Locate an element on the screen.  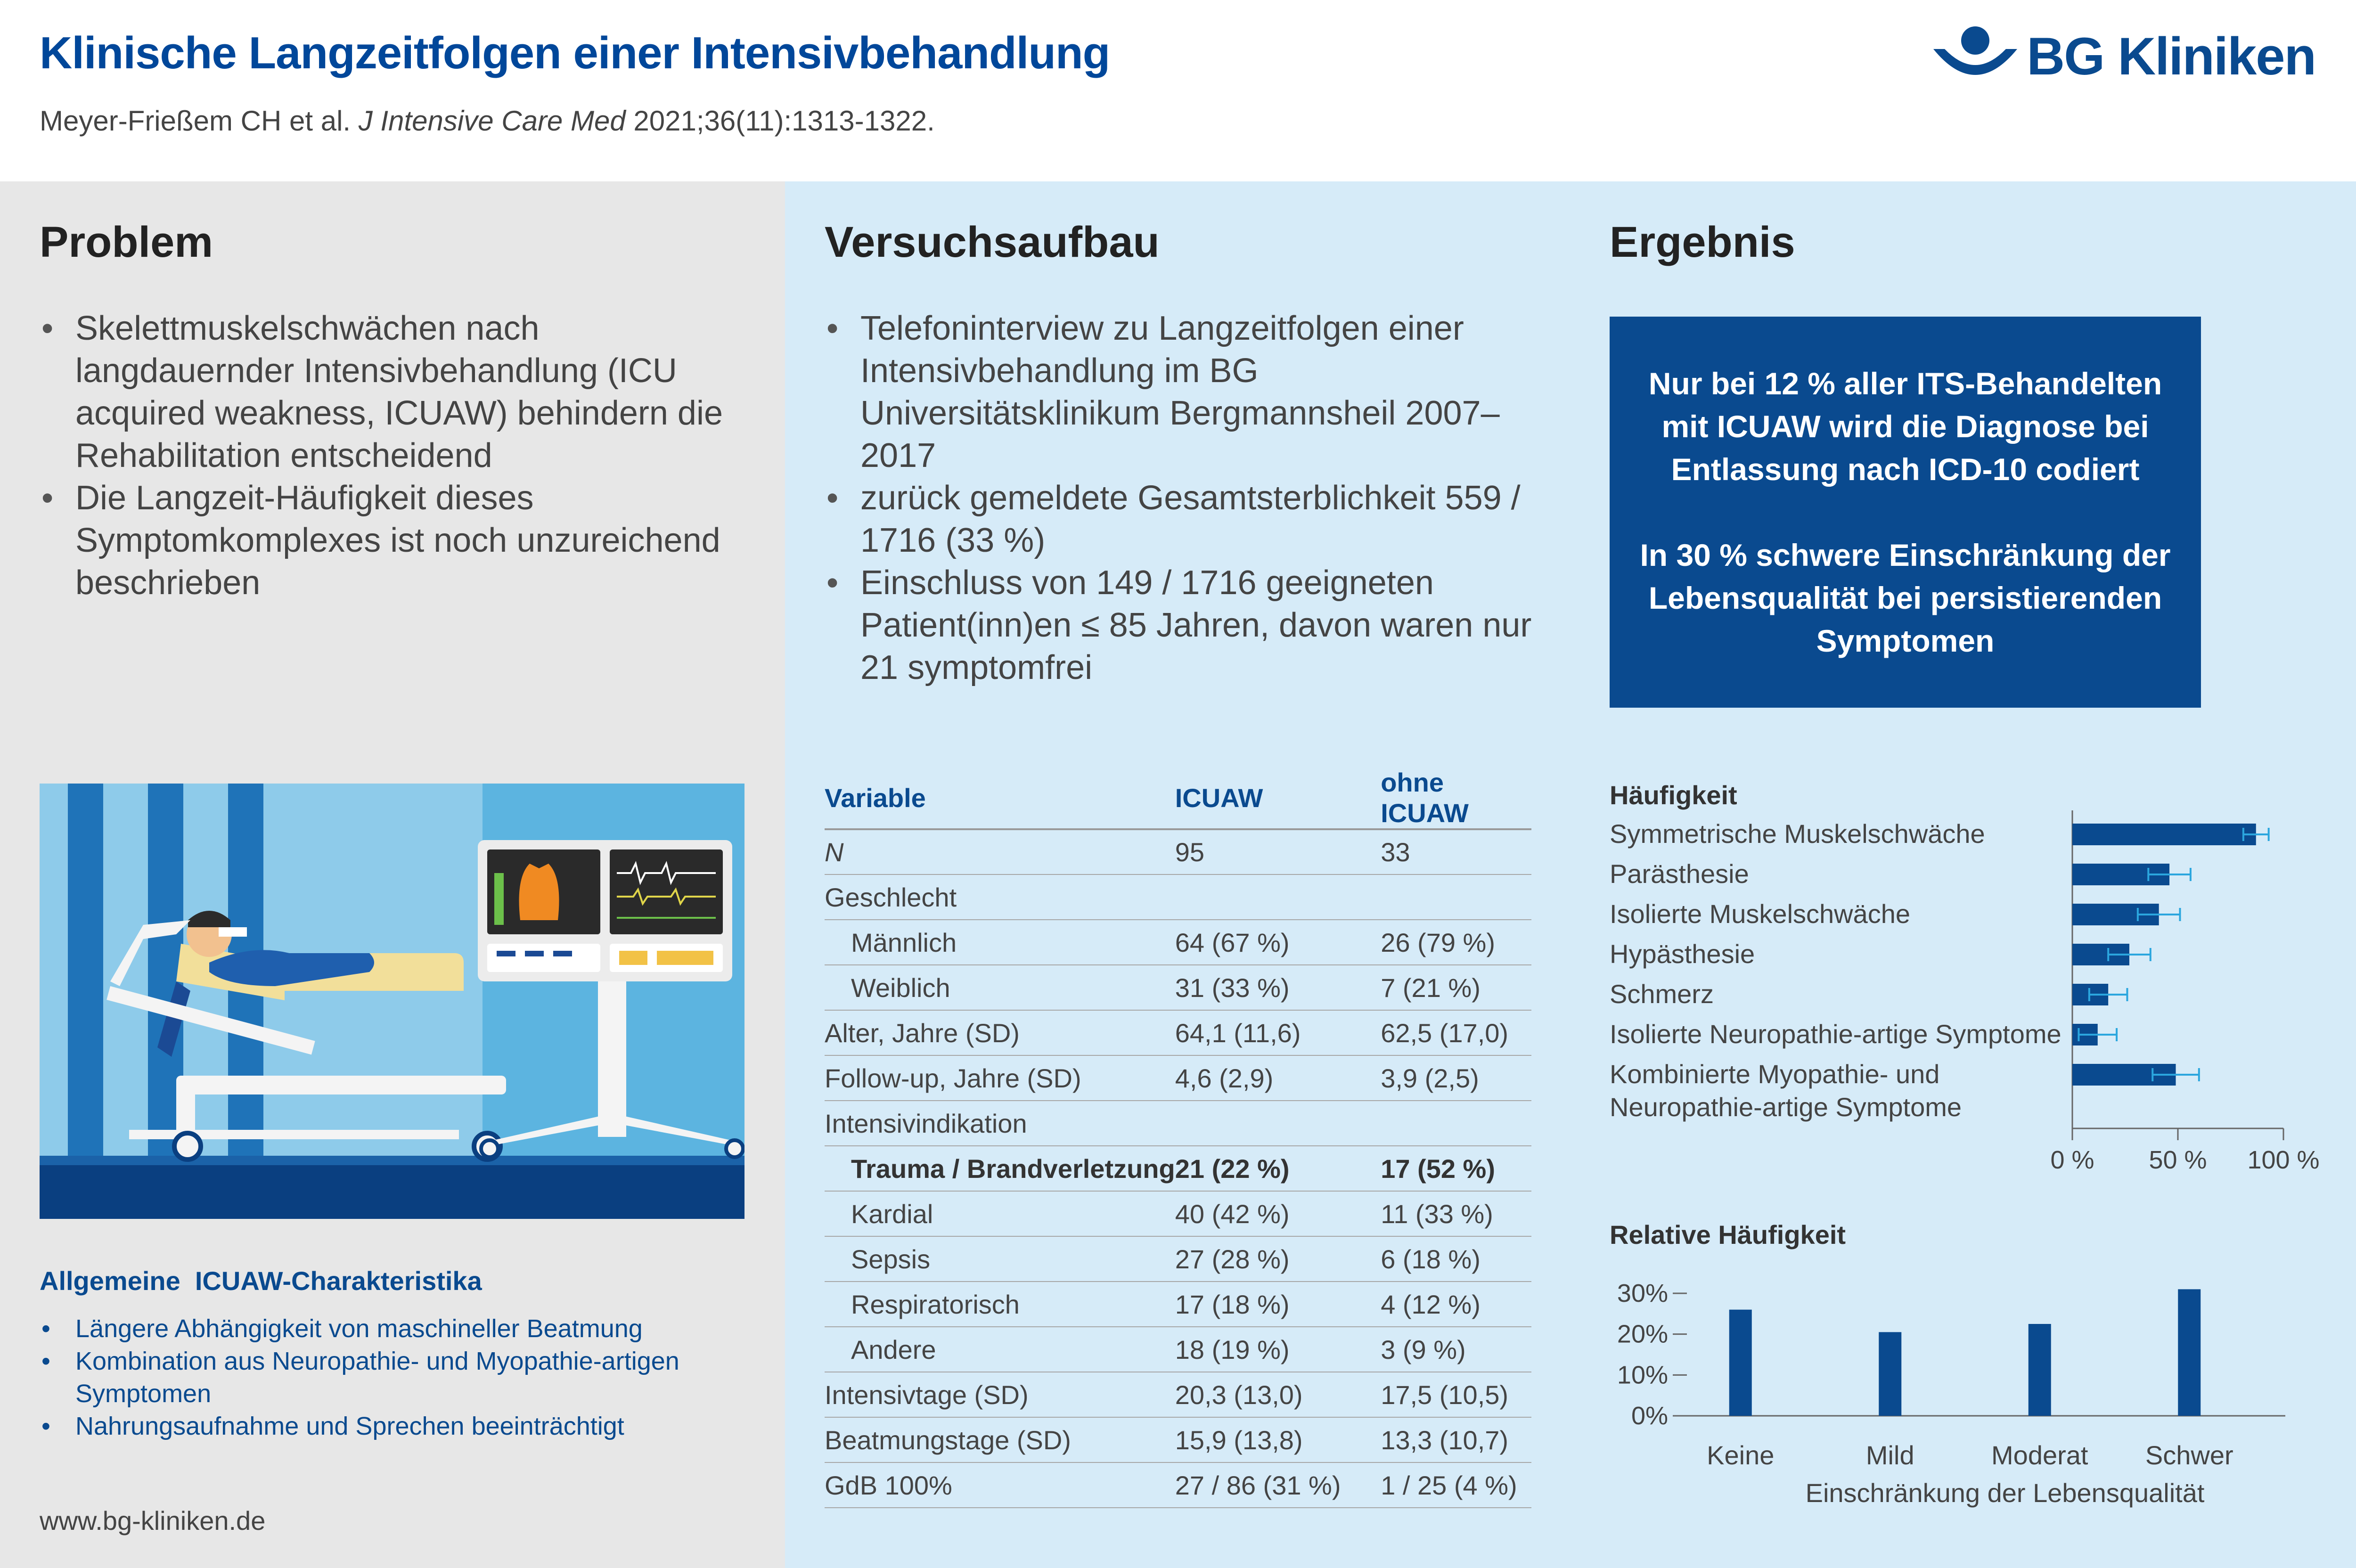
table-row: Intensivindikation is located at coordinates (1178, 1124).